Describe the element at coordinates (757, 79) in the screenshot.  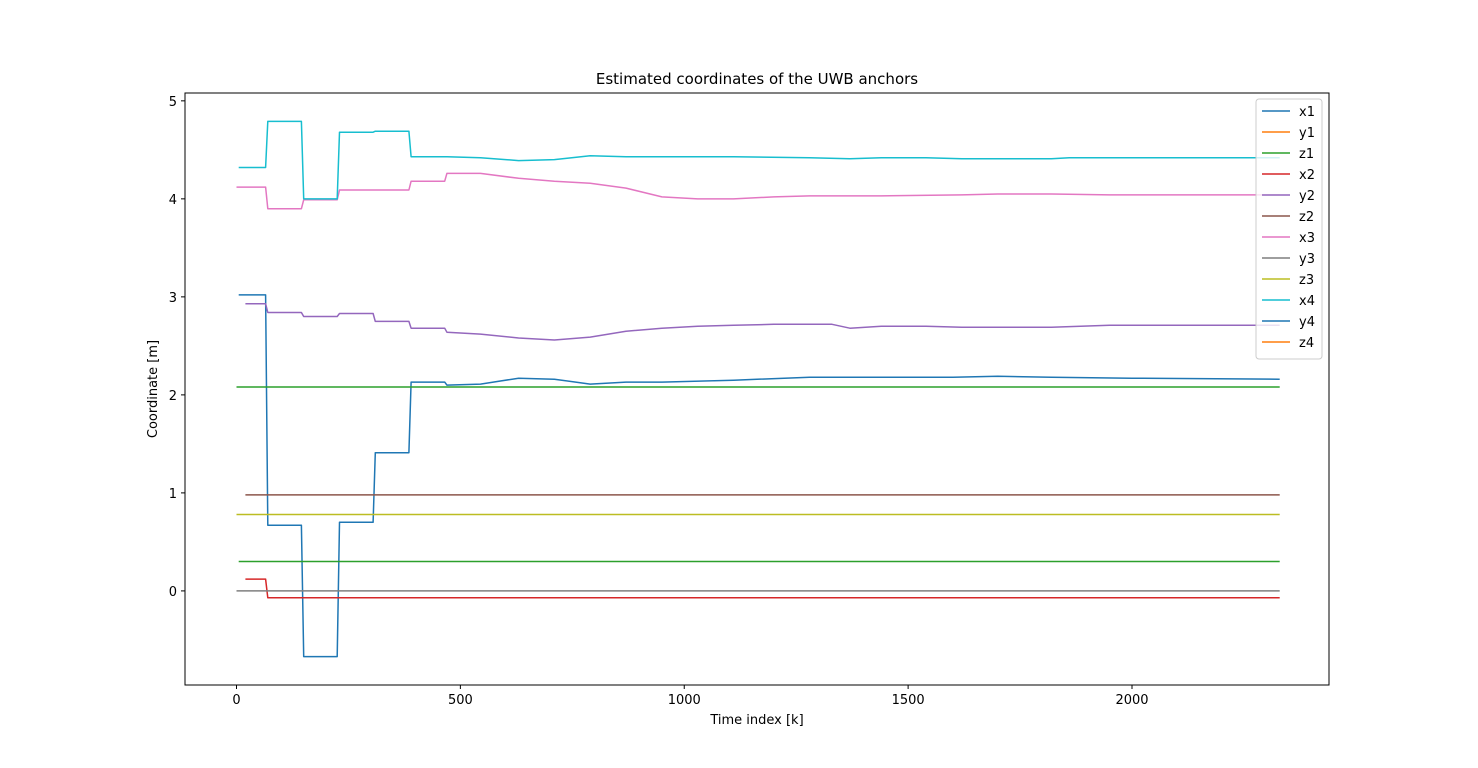
I see `chart-title: Estimated coordinates of the UWB anchors` at that location.